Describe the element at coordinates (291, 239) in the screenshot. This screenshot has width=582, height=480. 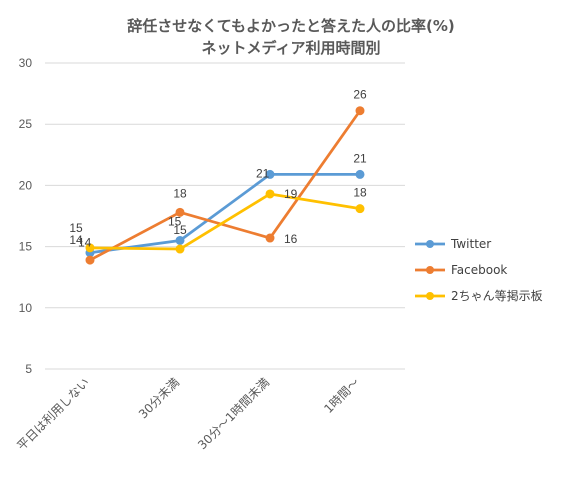
I see `data-label: 16` at that location.